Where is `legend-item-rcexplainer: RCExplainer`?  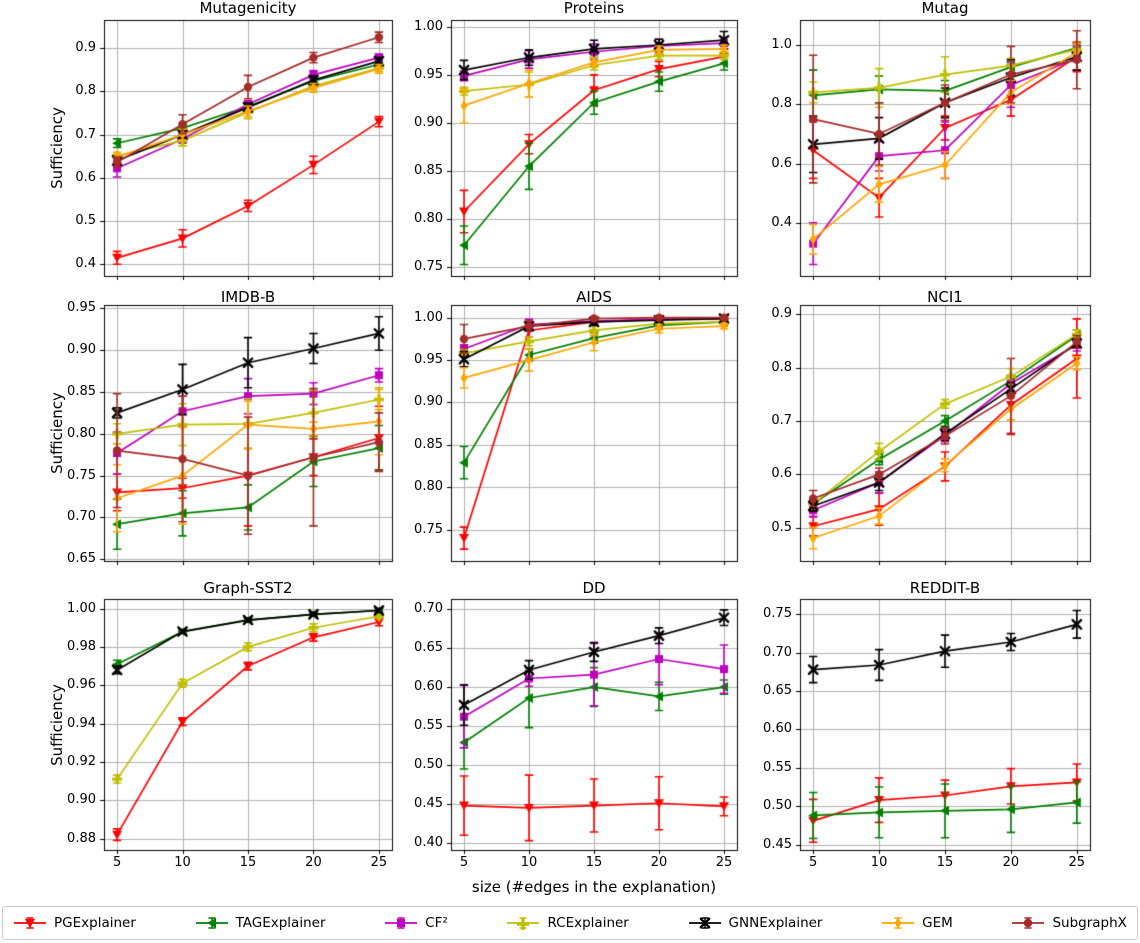 legend-item-rcexplainer: RCExplainer is located at coordinates (567, 923).